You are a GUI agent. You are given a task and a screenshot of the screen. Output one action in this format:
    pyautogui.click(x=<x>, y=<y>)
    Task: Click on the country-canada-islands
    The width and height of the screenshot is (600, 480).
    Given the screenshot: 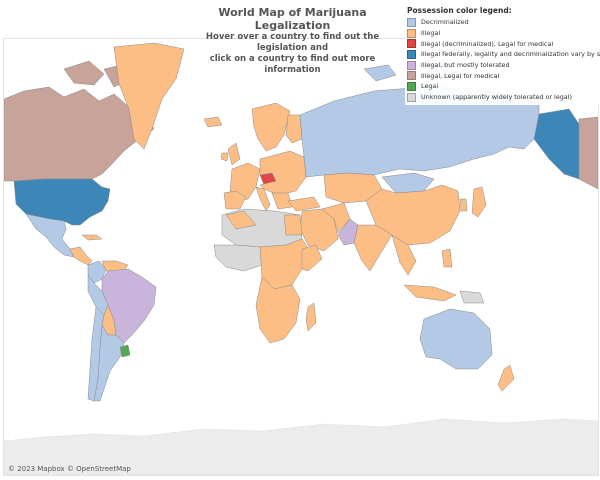 What is the action you would take?
    pyautogui.click(x=84, y=73)
    